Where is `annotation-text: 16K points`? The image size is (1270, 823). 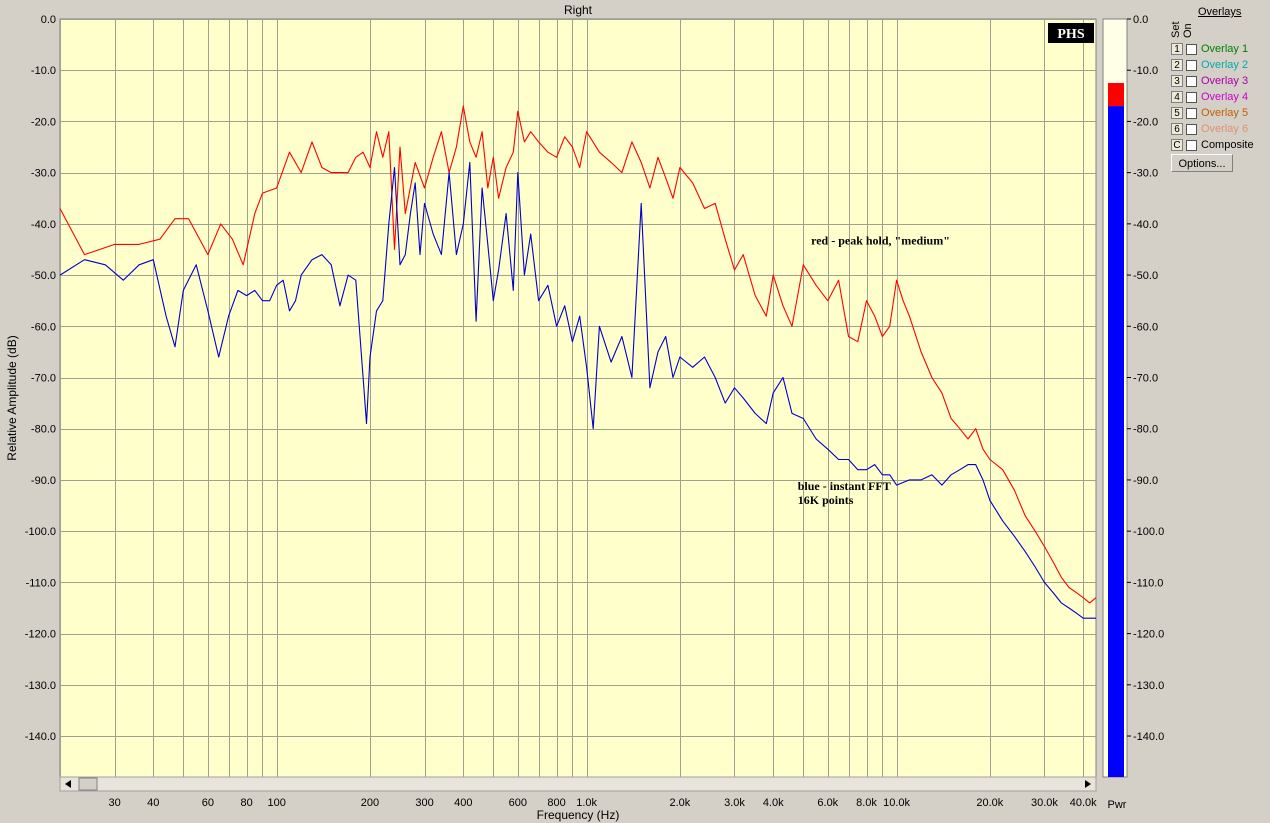 annotation-text: 16K points is located at coordinates (826, 500).